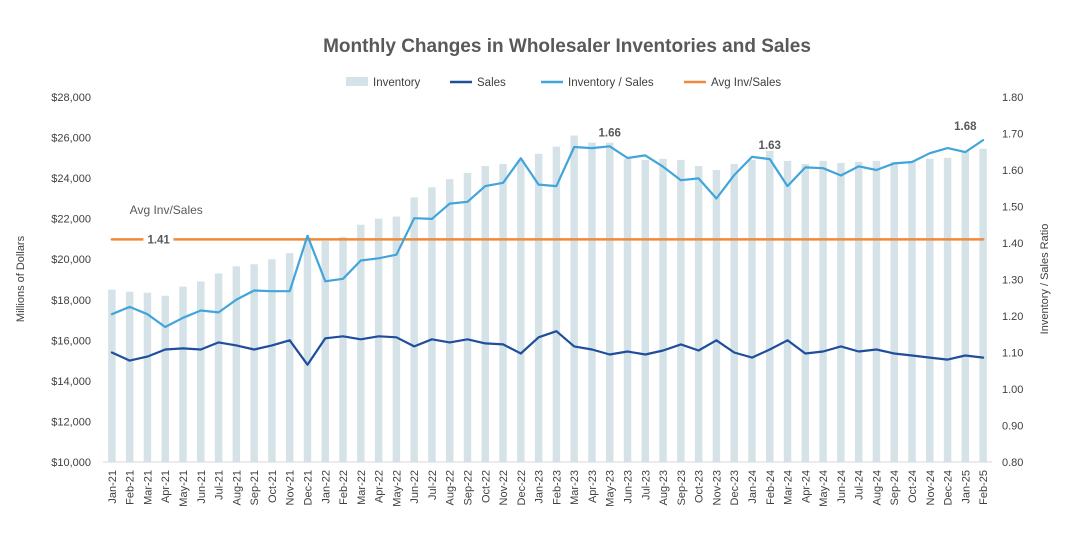 The width and height of the screenshot is (1070, 538). Describe the element at coordinates (895, 487) in the screenshot. I see `x-tick-label: Sep-24` at that location.